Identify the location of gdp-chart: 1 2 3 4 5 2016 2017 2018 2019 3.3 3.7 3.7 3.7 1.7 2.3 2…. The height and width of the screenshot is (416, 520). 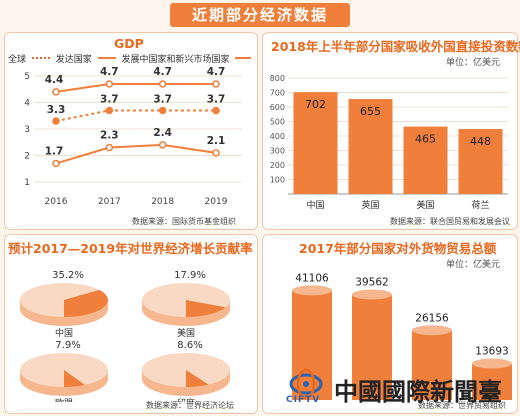
(133, 136).